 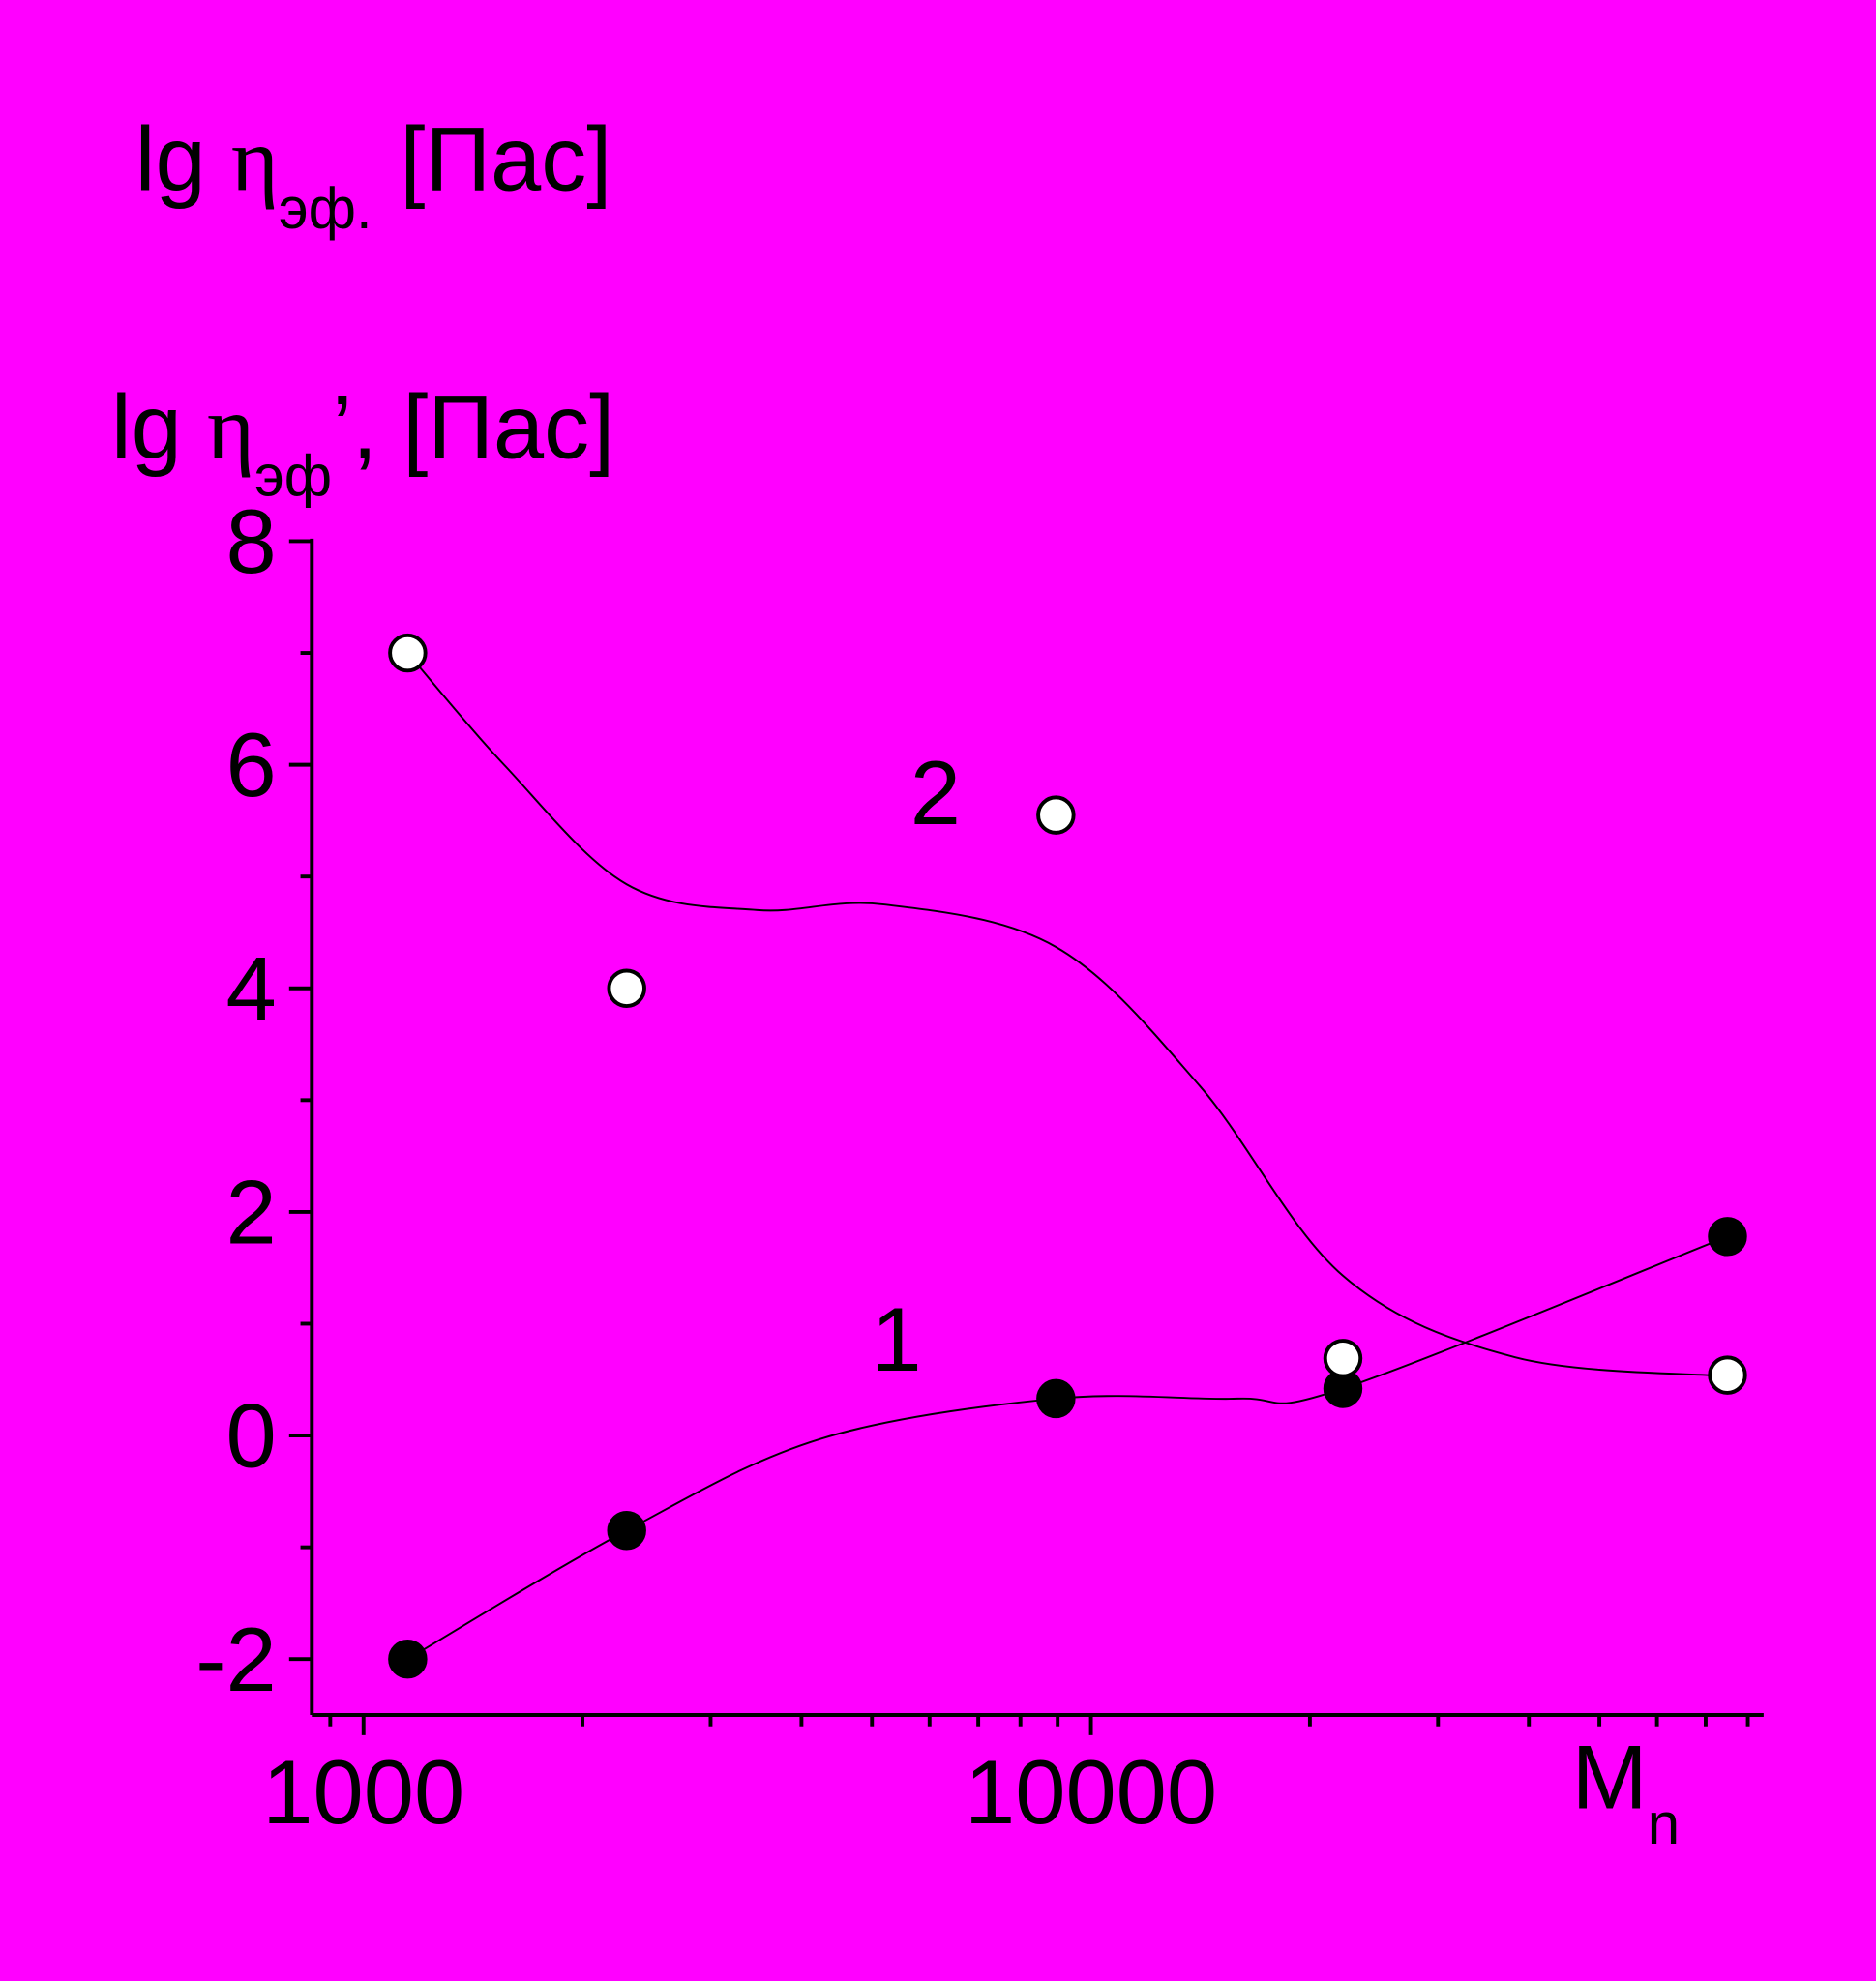 I want to click on x-label-sub: n, so click(x=1664, y=1823).